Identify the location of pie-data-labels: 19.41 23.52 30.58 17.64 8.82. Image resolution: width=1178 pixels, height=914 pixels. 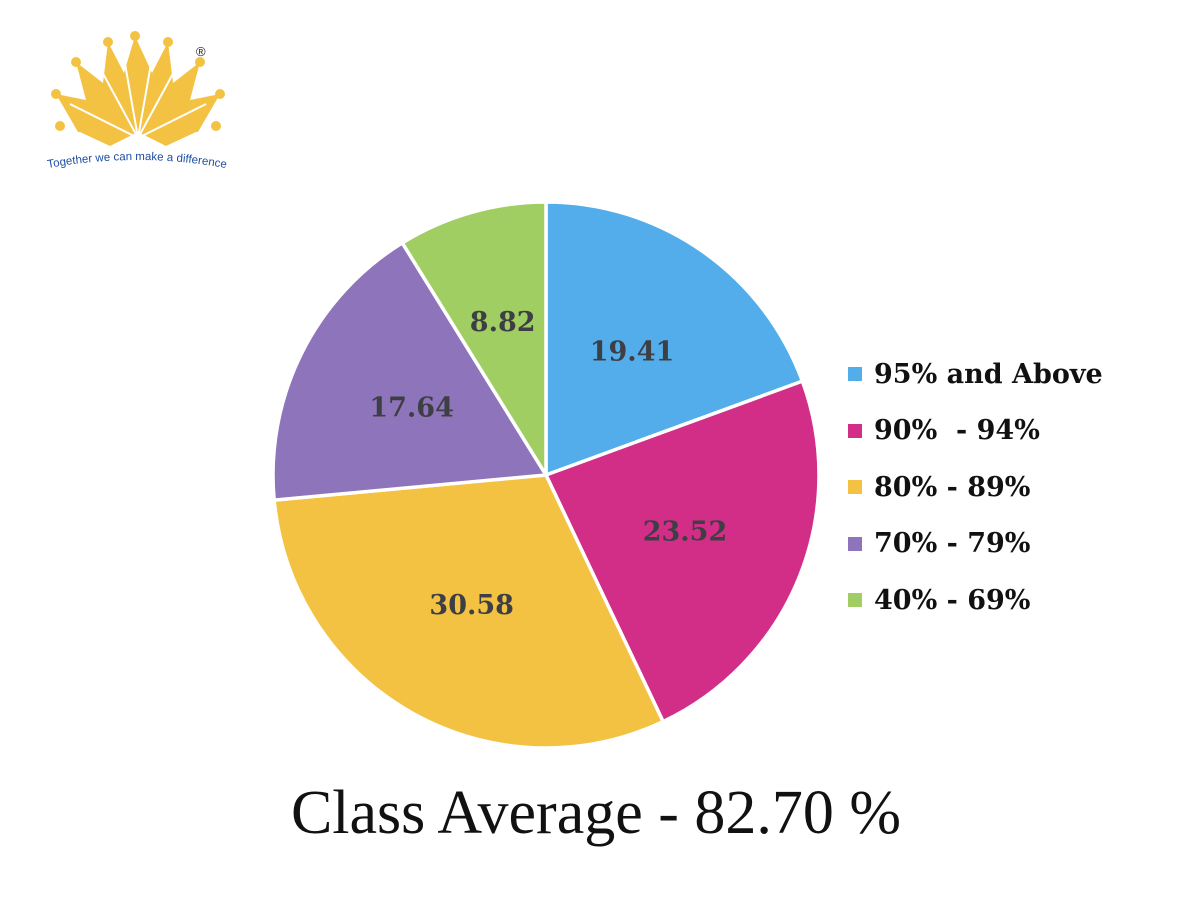
(548, 464).